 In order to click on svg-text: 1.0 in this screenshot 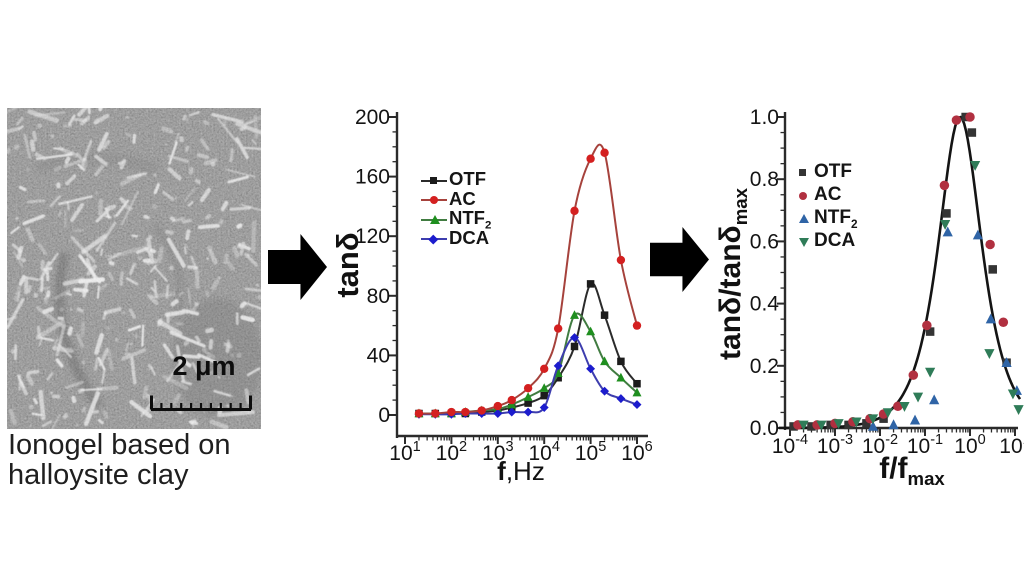, I will do `click(764, 117)`.